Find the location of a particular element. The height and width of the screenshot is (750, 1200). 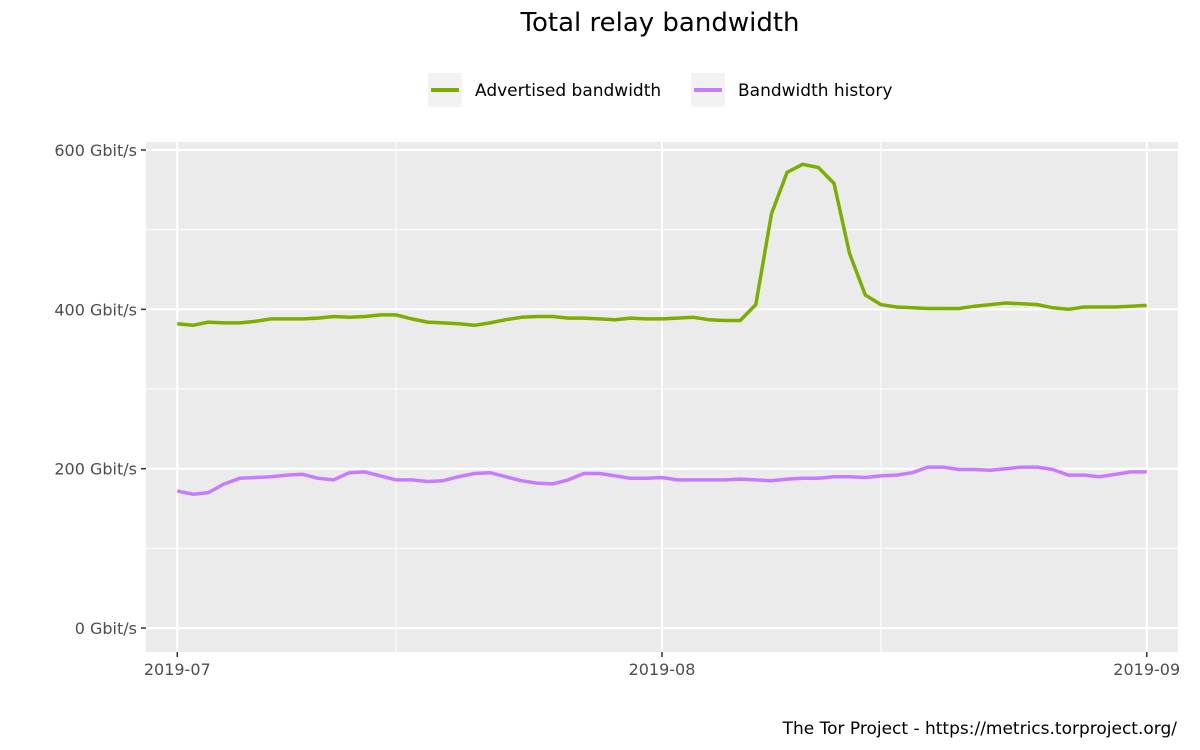

y-tick-label: 0 Gbit/s is located at coordinates (106, 628).